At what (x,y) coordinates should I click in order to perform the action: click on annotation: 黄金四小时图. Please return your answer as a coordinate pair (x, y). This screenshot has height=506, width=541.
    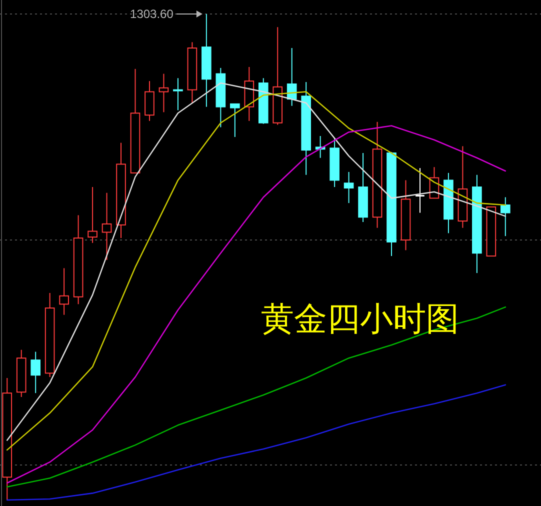
    Looking at the image, I should click on (360, 318).